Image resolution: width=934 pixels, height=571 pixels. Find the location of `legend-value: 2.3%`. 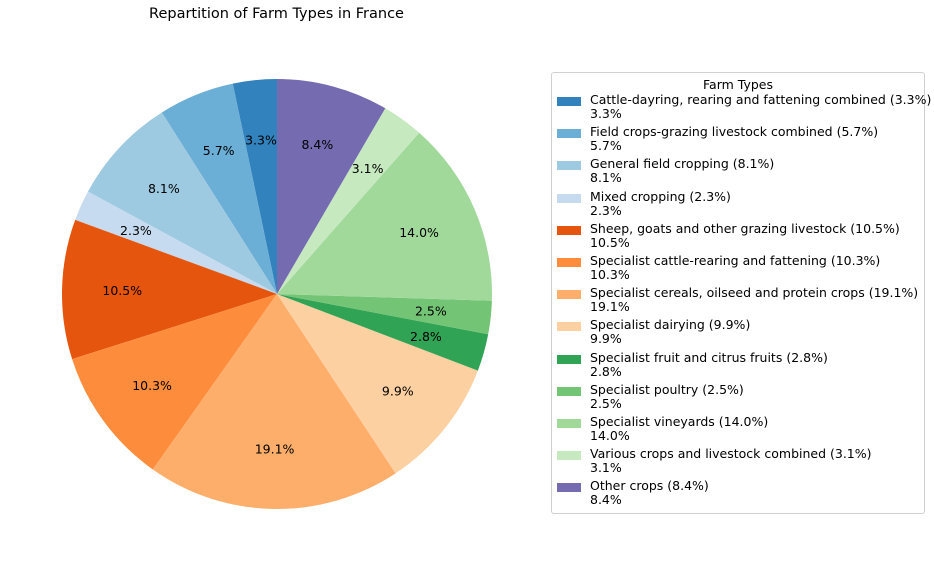

legend-value: 2.3% is located at coordinates (606, 210).